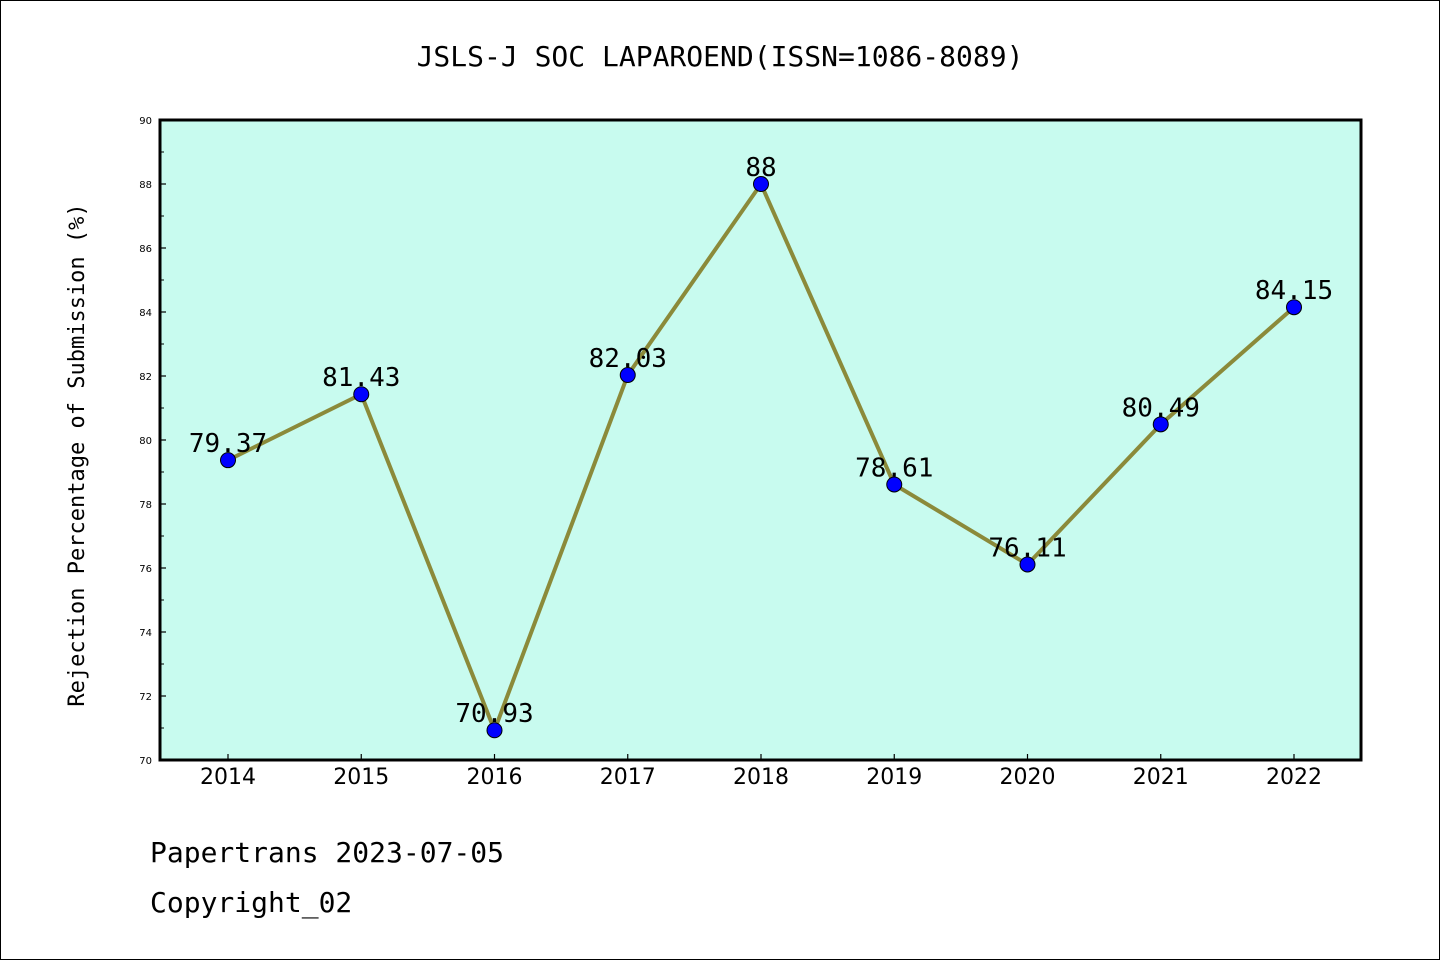 This screenshot has width=1440, height=960. I want to click on y-tick-label: 80, so click(145, 441).